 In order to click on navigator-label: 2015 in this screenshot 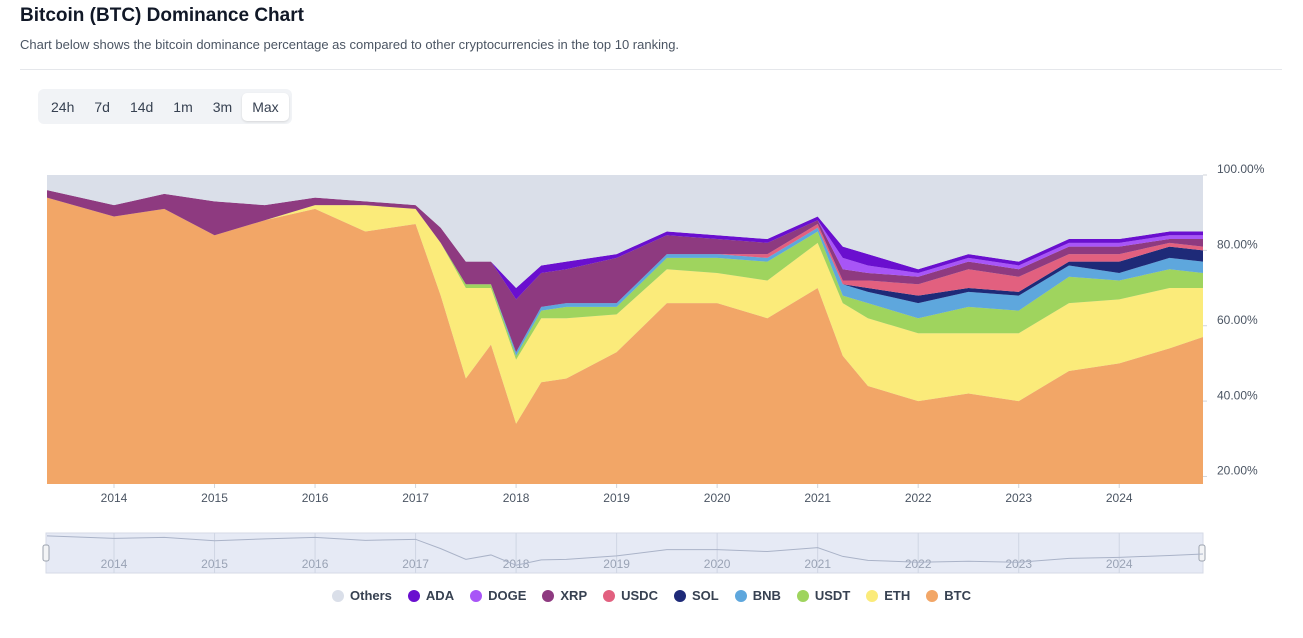, I will do `click(214, 564)`.